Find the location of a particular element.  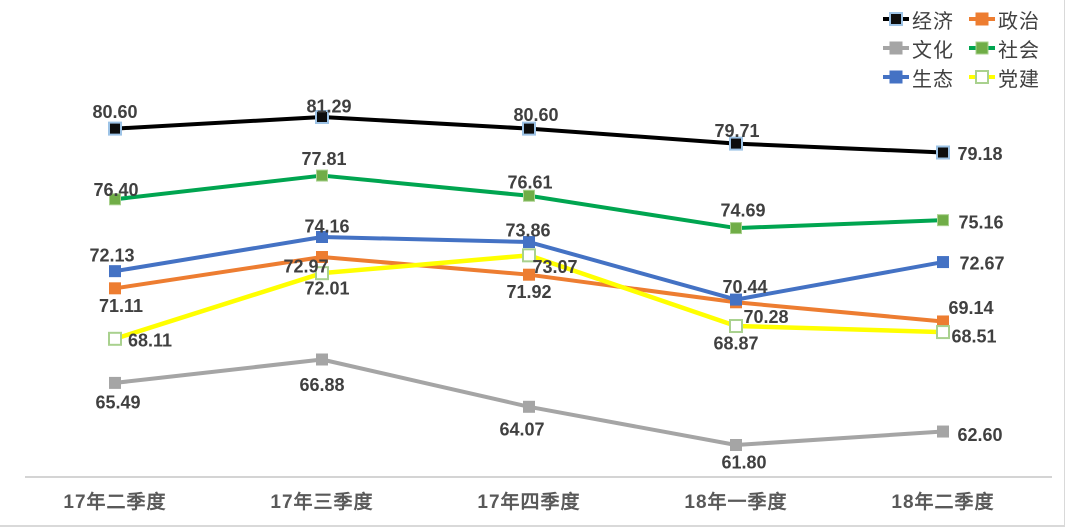

data-label-shengtai-2: 73.86 is located at coordinates (527, 231).